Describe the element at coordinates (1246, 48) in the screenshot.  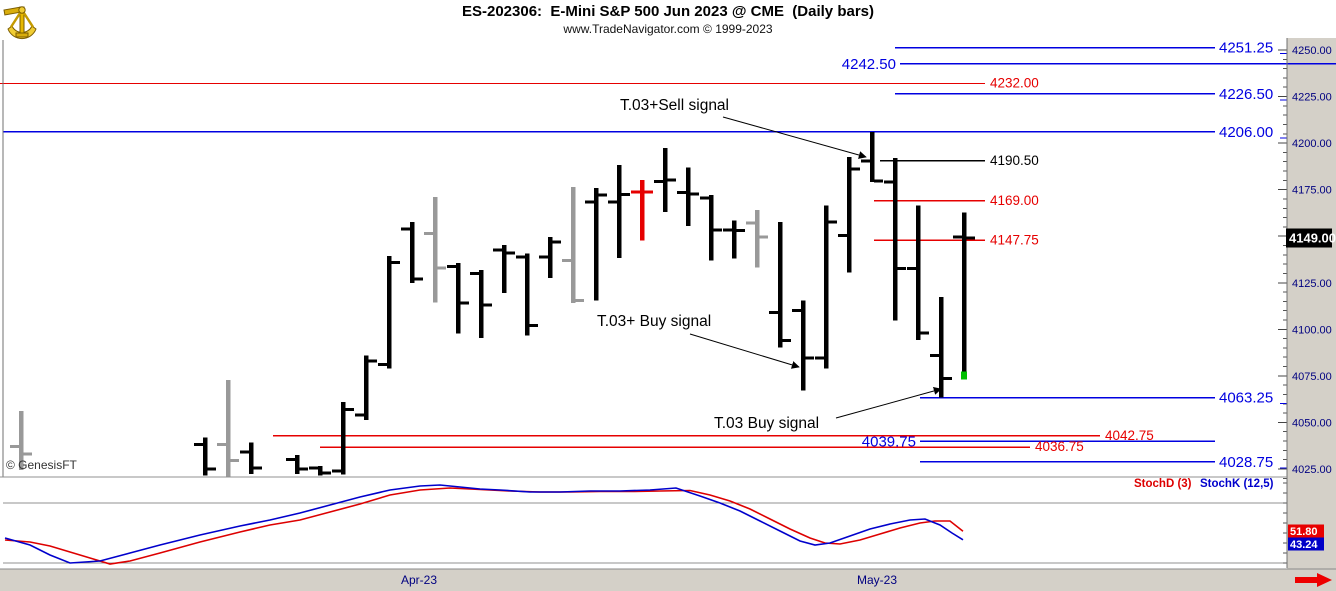
I see `level-label-4251.25: 4251.25` at that location.